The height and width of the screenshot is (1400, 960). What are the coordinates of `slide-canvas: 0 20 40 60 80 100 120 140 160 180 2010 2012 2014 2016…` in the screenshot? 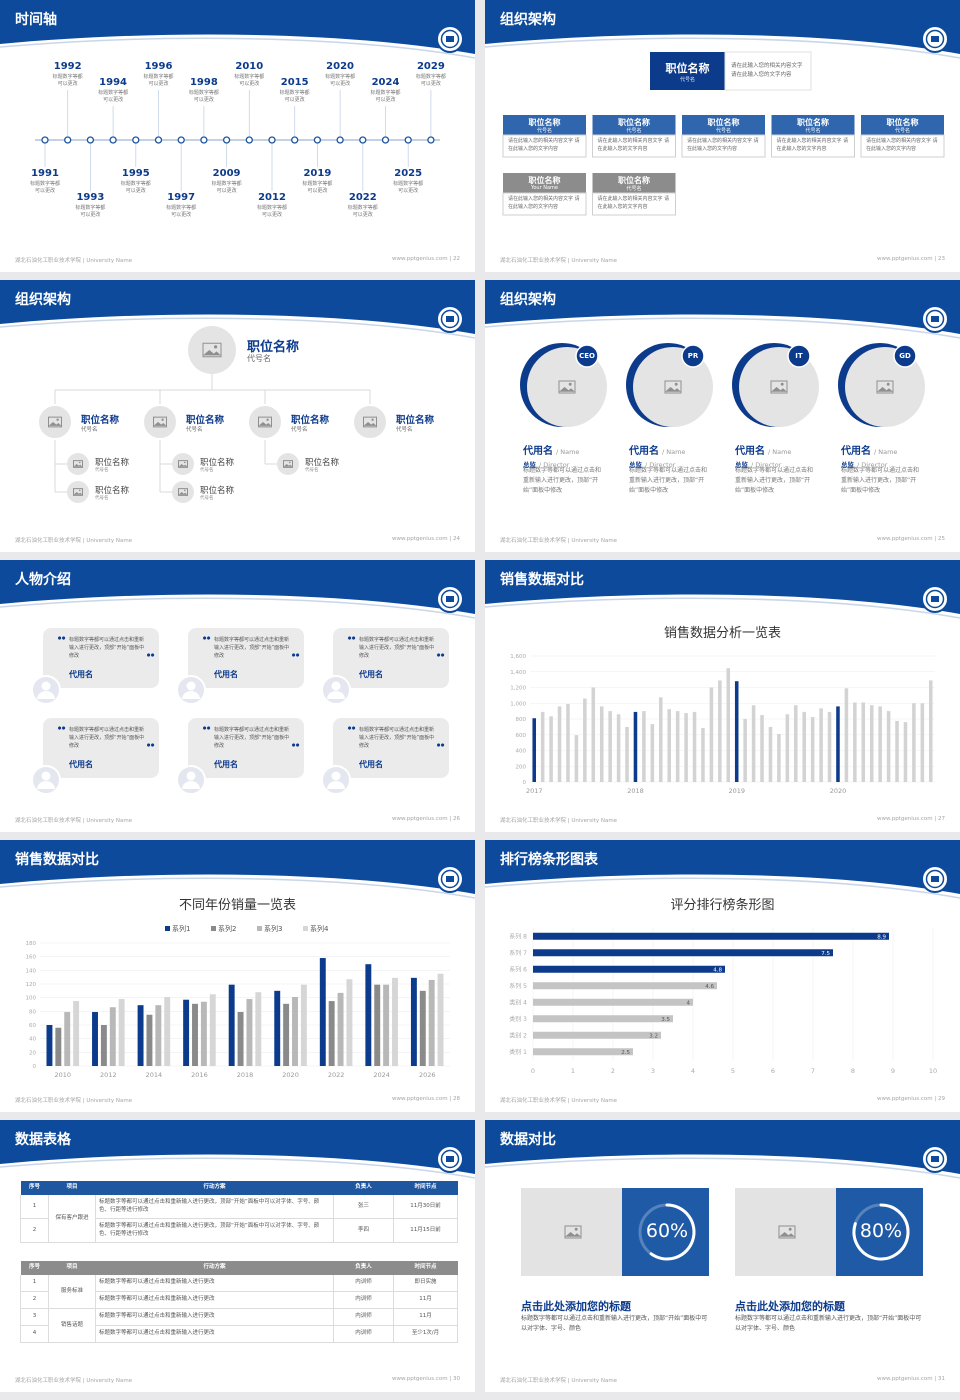 It's located at (237, 959).